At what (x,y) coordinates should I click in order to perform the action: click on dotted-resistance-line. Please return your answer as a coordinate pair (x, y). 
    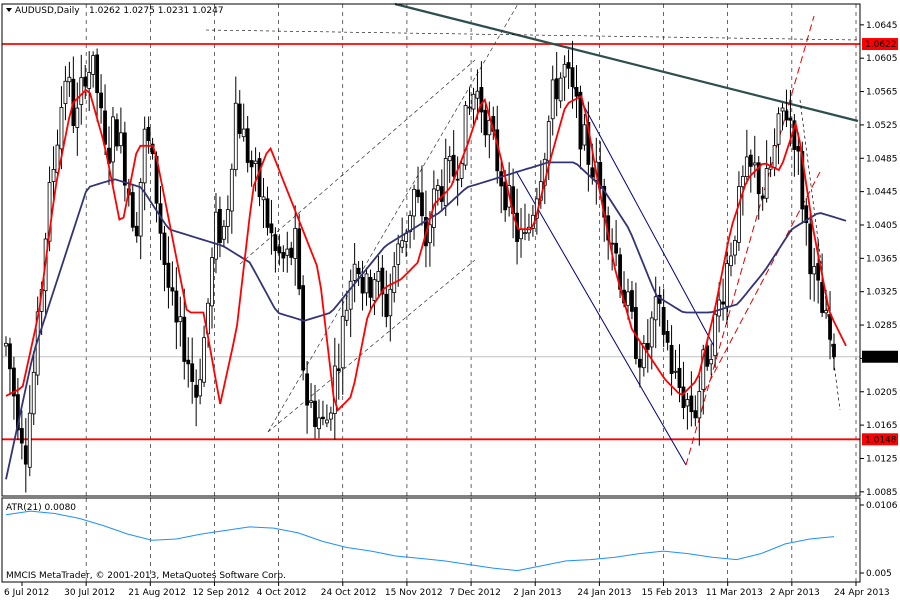
    Looking at the image, I should click on (532, 35).